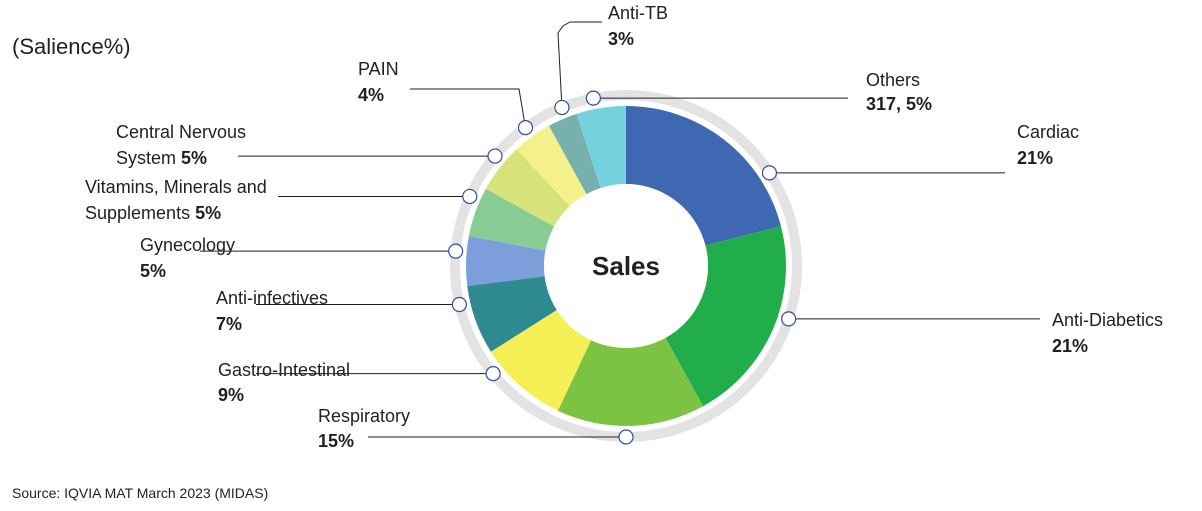 The image size is (1202, 511). What do you see at coordinates (371, 95) in the screenshot?
I see `value-pain: 4%` at bounding box center [371, 95].